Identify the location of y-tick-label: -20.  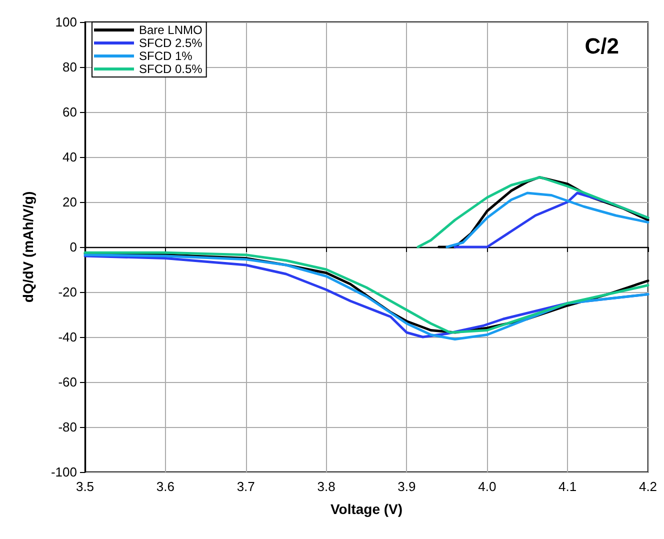
(67, 292).